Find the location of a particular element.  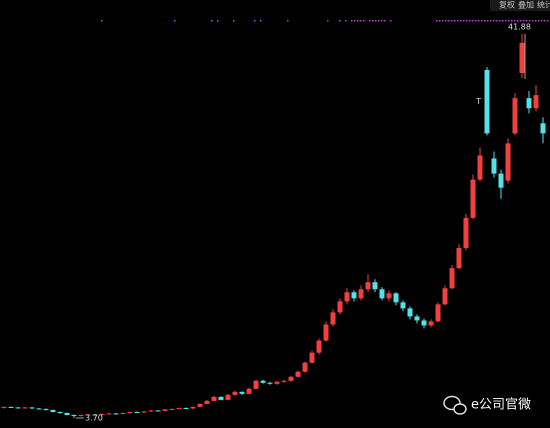

high-label: 41.88 is located at coordinates (519, 27).